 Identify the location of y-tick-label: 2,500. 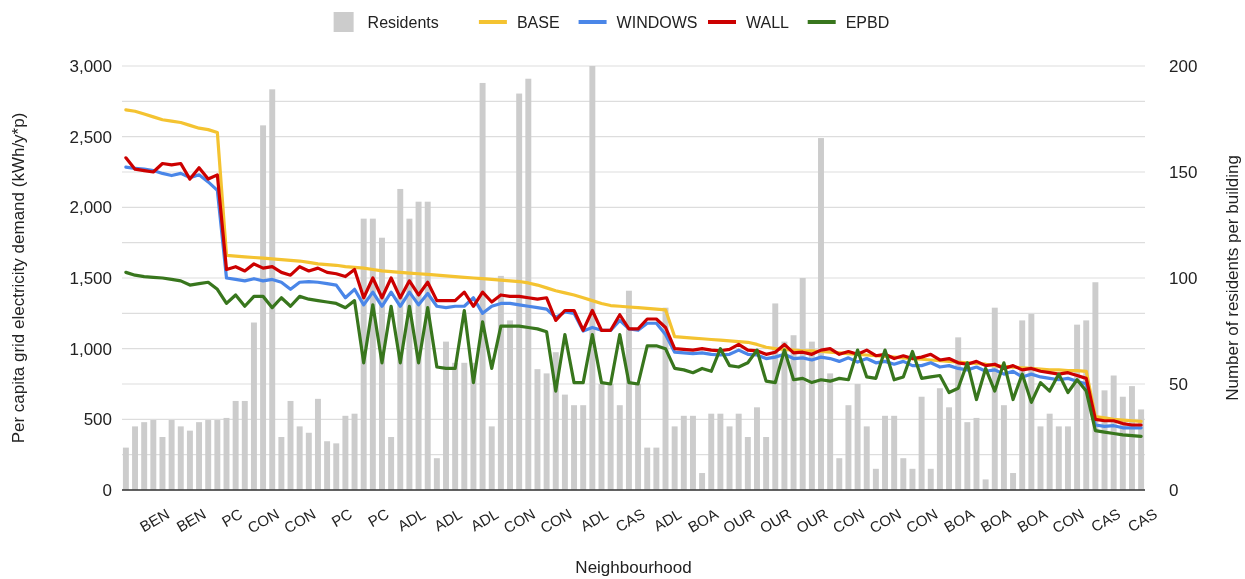
(90, 137).